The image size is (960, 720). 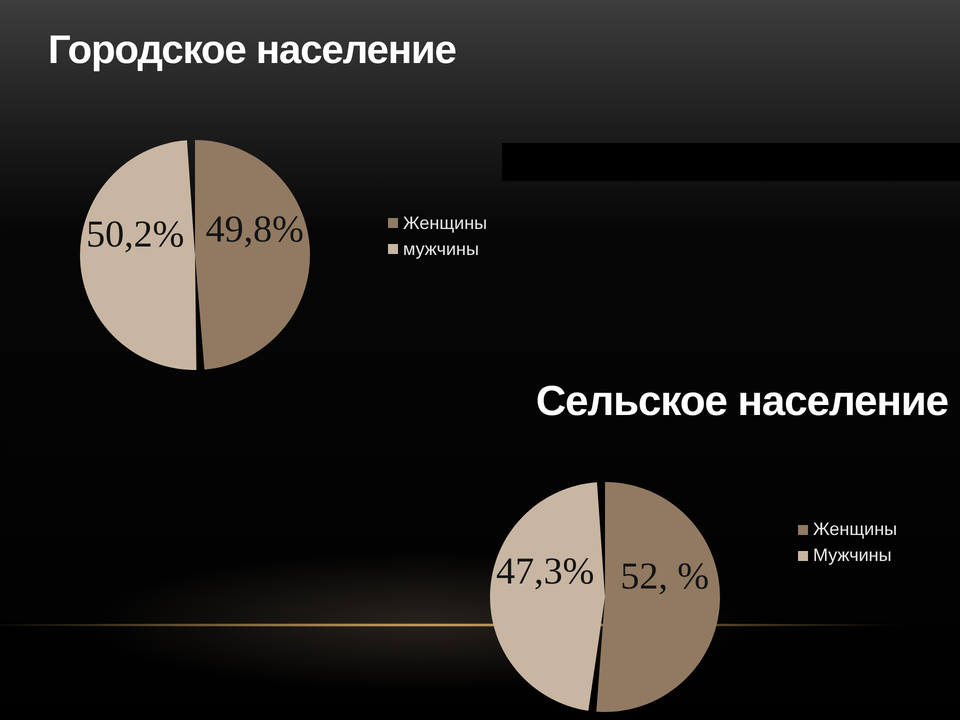 What do you see at coordinates (135, 234) in the screenshot?
I see `data-label: 50,2%` at bounding box center [135, 234].